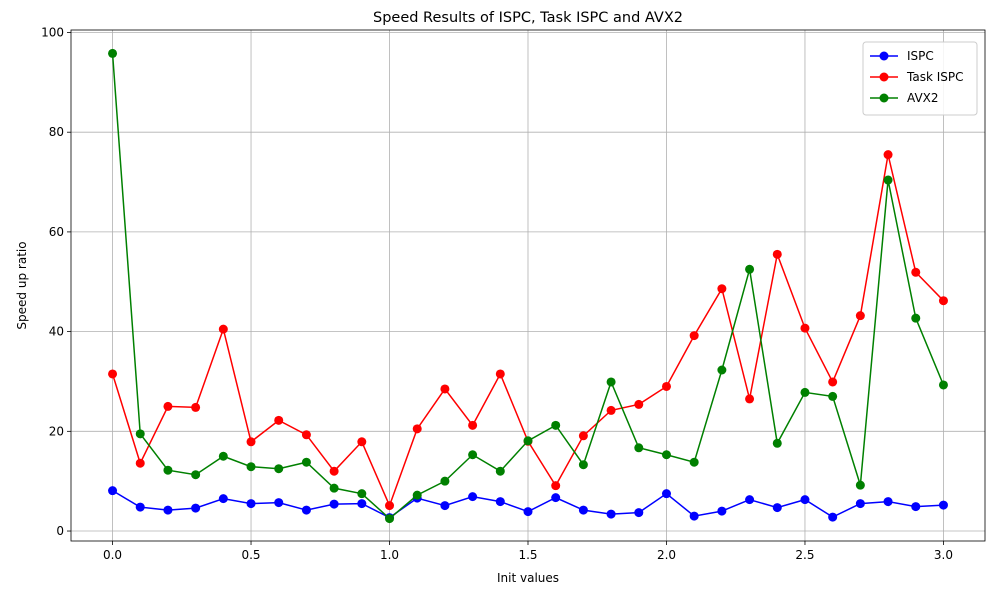 Image resolution: width=1000 pixels, height=600 pixels. Describe the element at coordinates (527, 555) in the screenshot. I see `x-tick-label: 1.5` at that location.